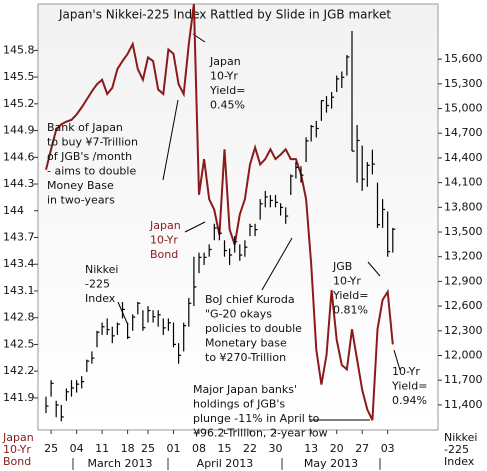  Describe the element at coordinates (19, 263) in the screenshot. I see `y-tick-label: 143.4` at that location.